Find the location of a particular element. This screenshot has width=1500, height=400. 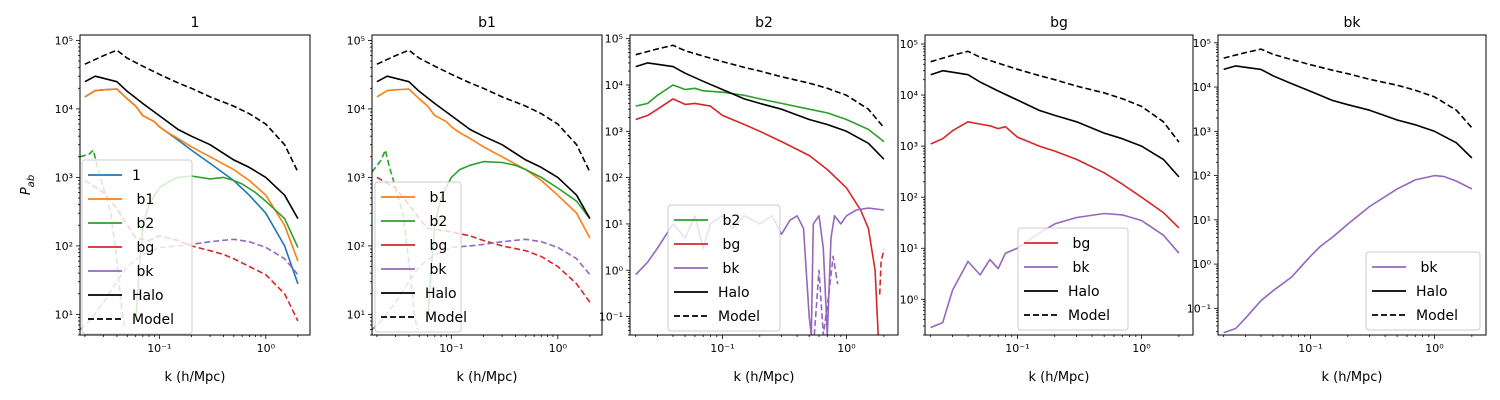

series-line-bk-dashed is located at coordinates (826, 295).